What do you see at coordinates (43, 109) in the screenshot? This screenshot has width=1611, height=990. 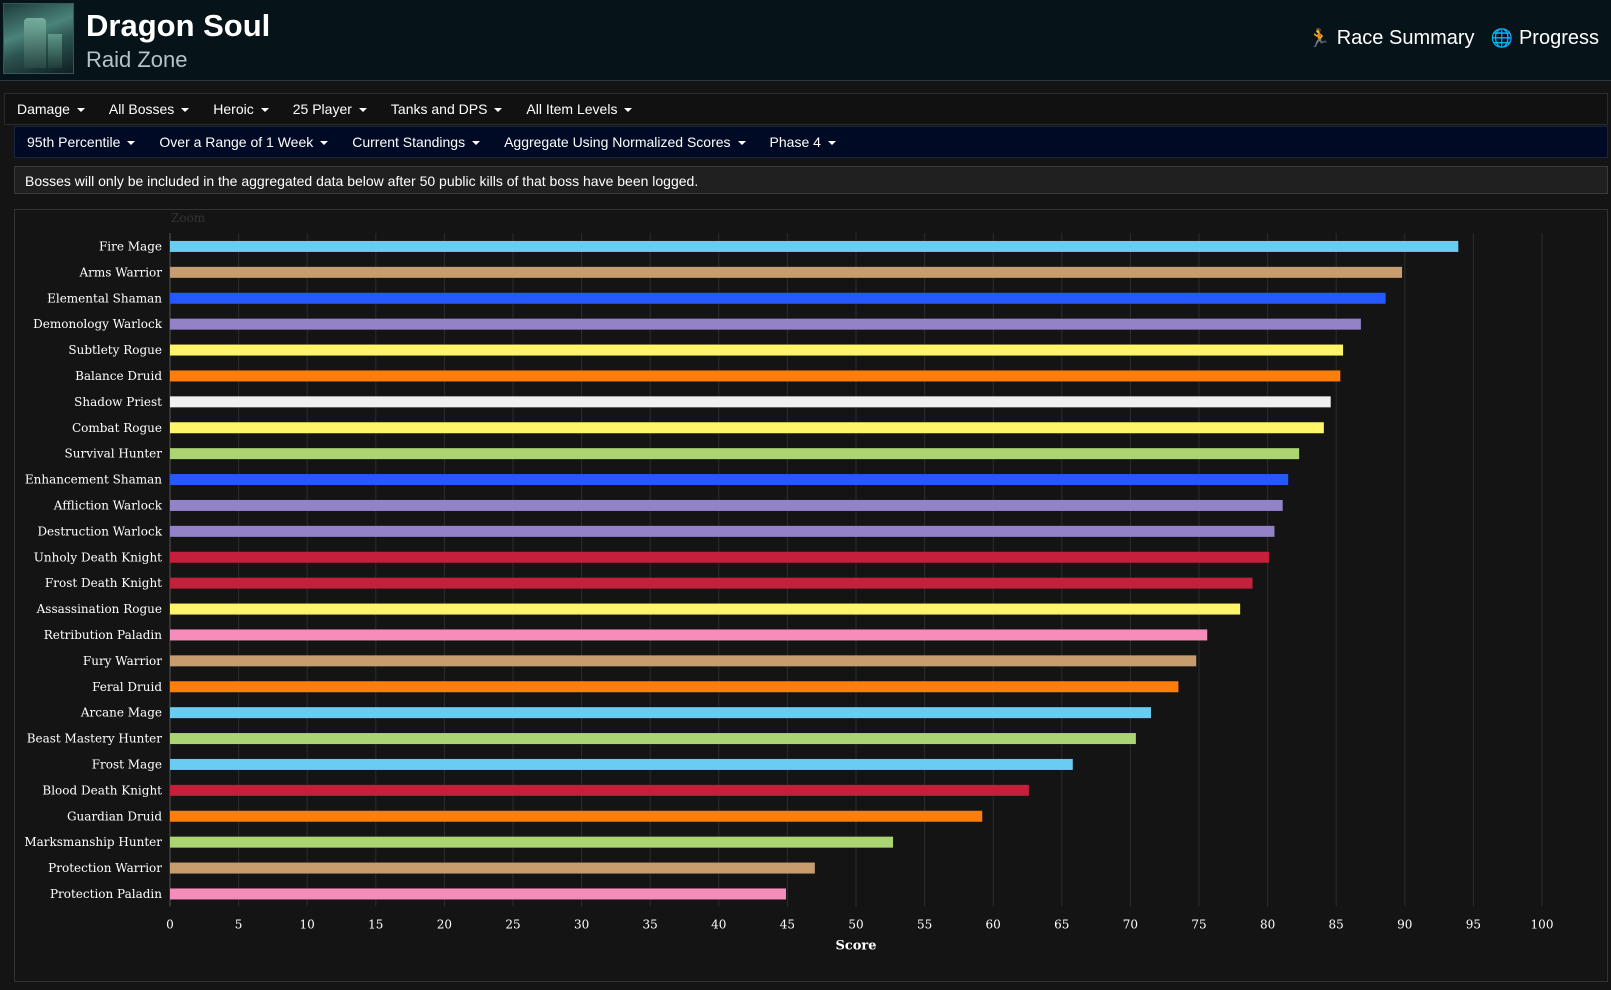 I see `filter-label: Damage` at bounding box center [43, 109].